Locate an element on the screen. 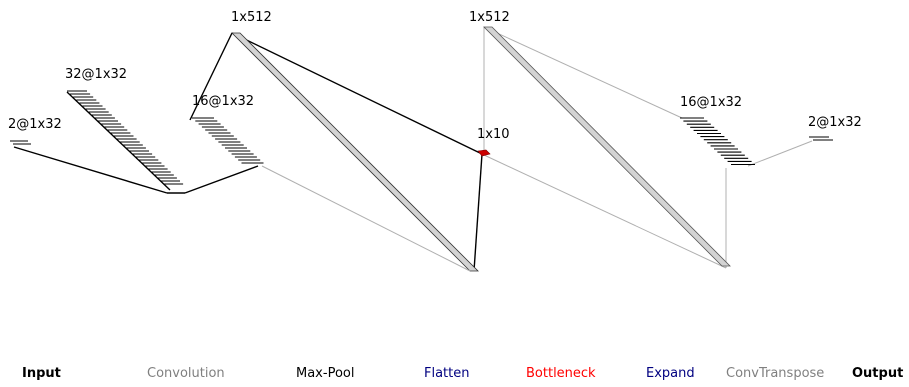 Image resolution: width=909 pixels, height=387 pixels. conv1-block is located at coordinates (125, 137).